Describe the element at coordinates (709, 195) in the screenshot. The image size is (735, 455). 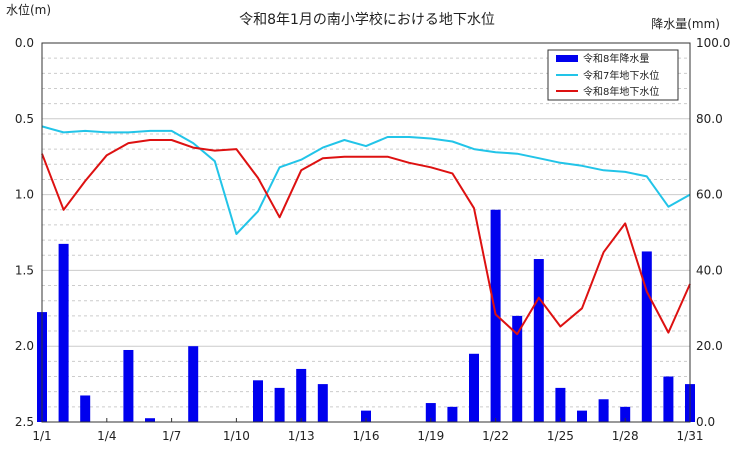
I see `right-tick-label: 60.0` at that location.